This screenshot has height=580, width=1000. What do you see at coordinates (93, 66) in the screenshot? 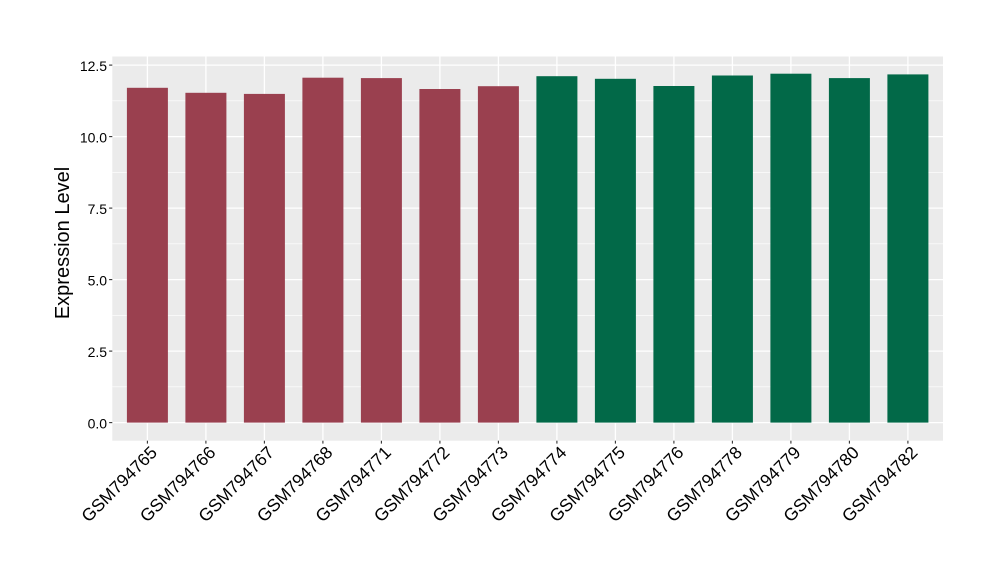
I see `svg-text: 12.5` at bounding box center [93, 66].